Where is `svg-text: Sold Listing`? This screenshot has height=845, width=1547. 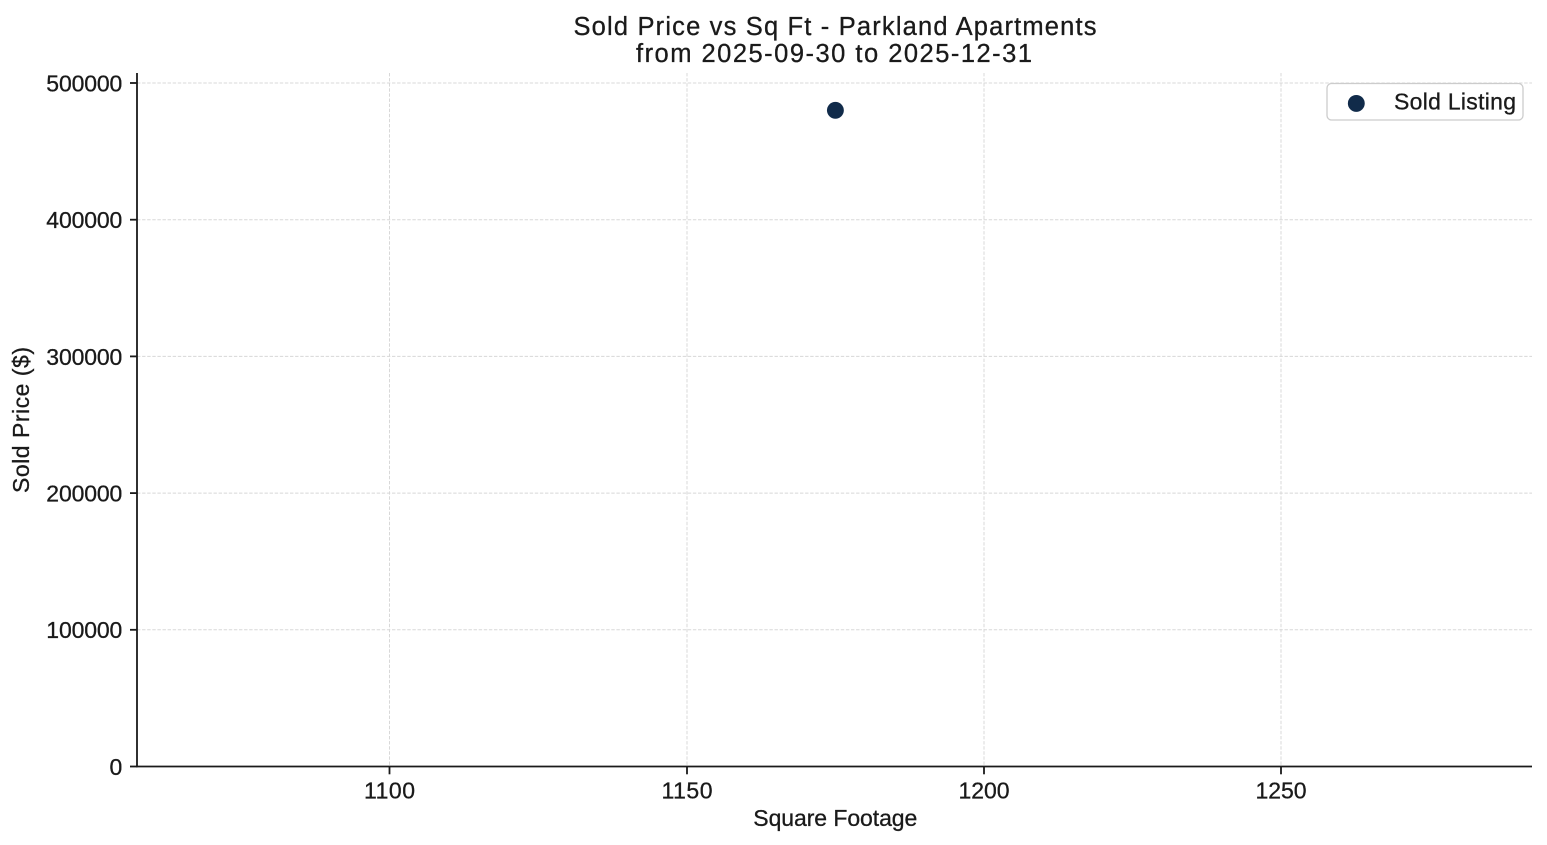 svg-text: Sold Listing is located at coordinates (1455, 102).